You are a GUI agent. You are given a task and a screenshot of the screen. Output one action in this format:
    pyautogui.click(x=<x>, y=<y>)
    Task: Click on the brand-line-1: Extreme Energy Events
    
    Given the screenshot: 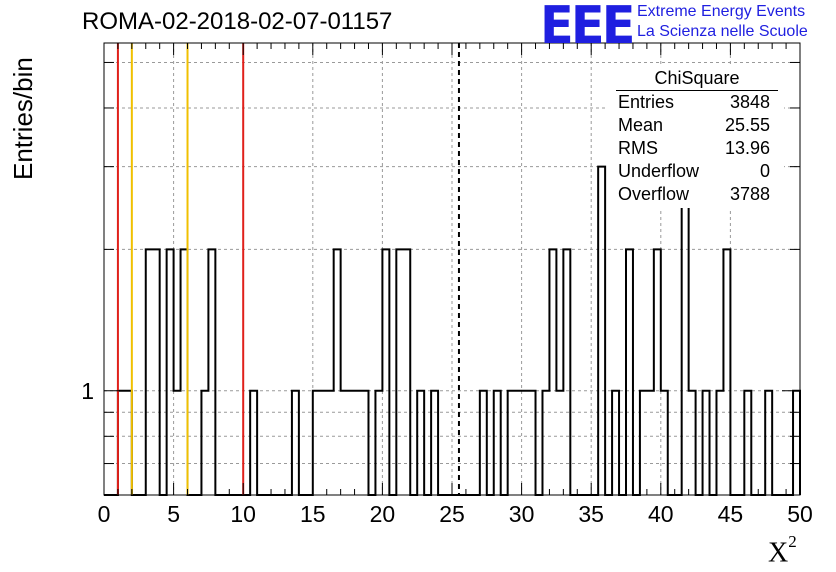 What is the action you would take?
    pyautogui.click(x=721, y=11)
    